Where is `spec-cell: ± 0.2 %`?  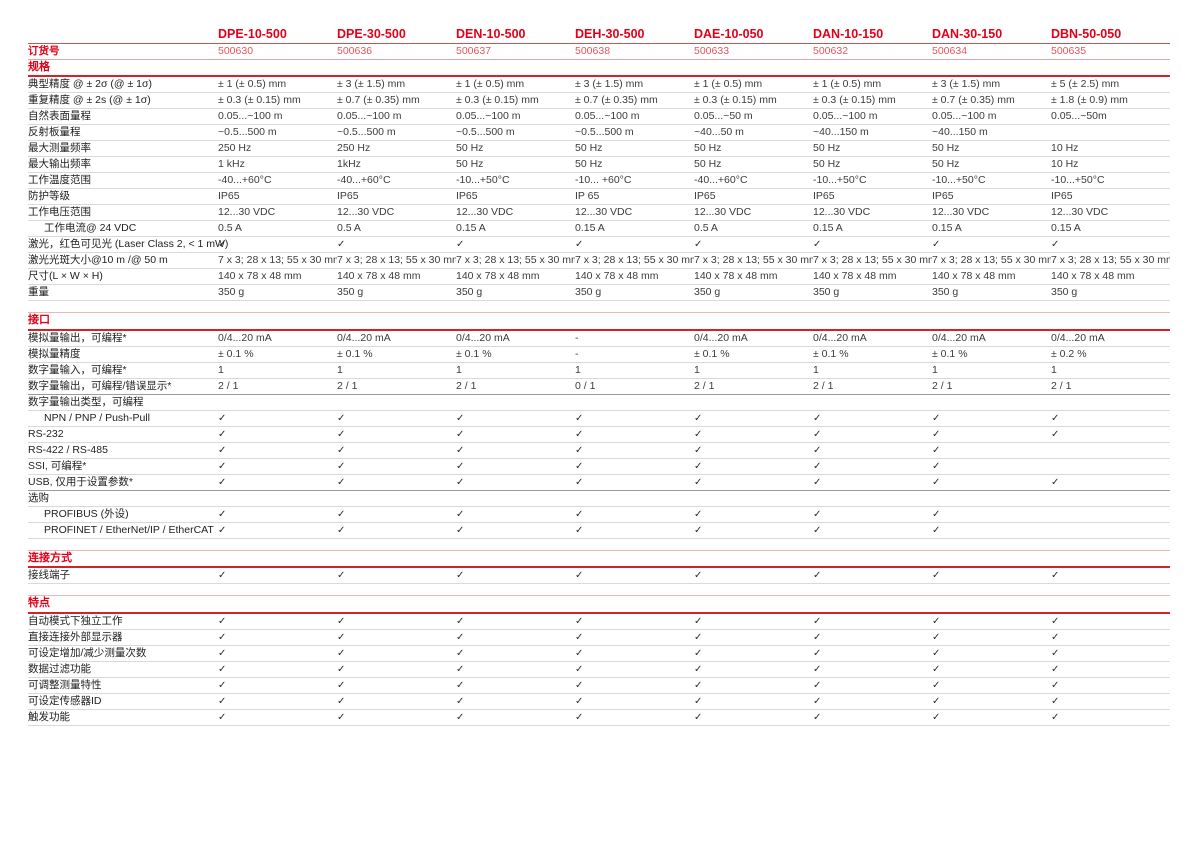
spec-cell: ± 0.2 % is located at coordinates (1110, 354).